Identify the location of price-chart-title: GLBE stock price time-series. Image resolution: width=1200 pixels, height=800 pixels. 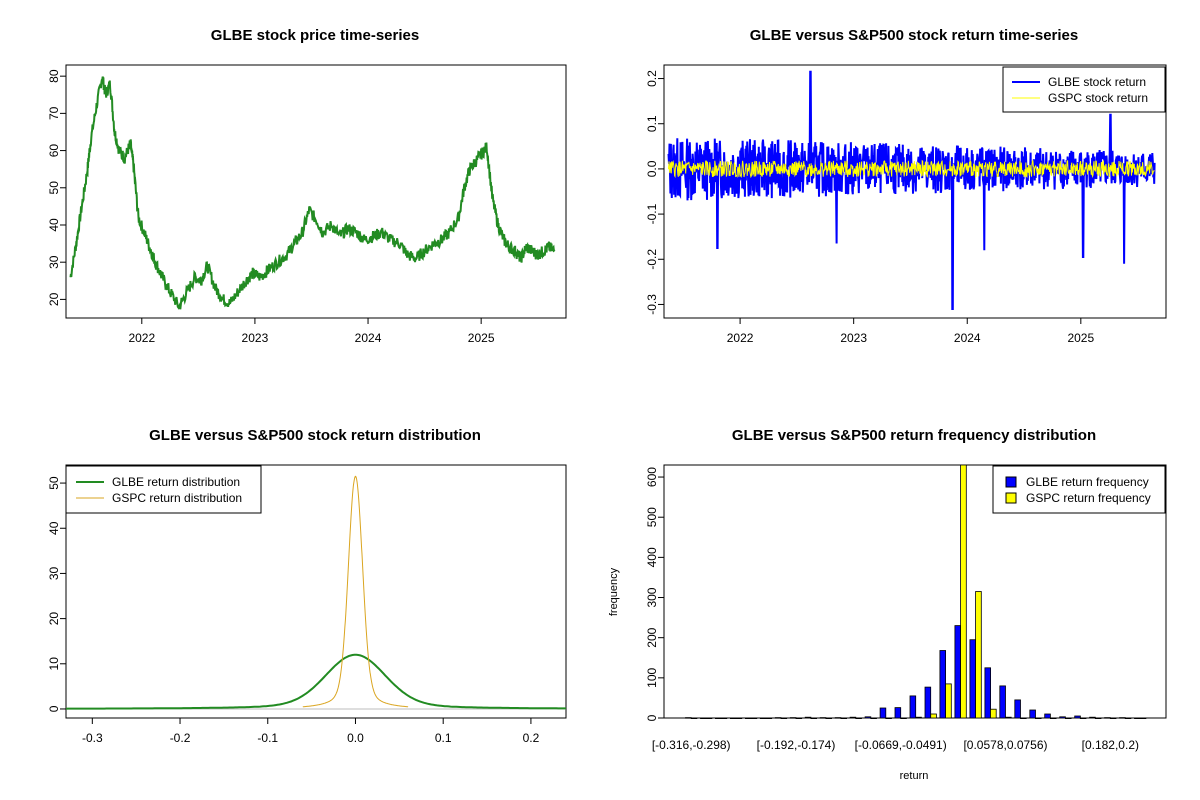
(315, 35).